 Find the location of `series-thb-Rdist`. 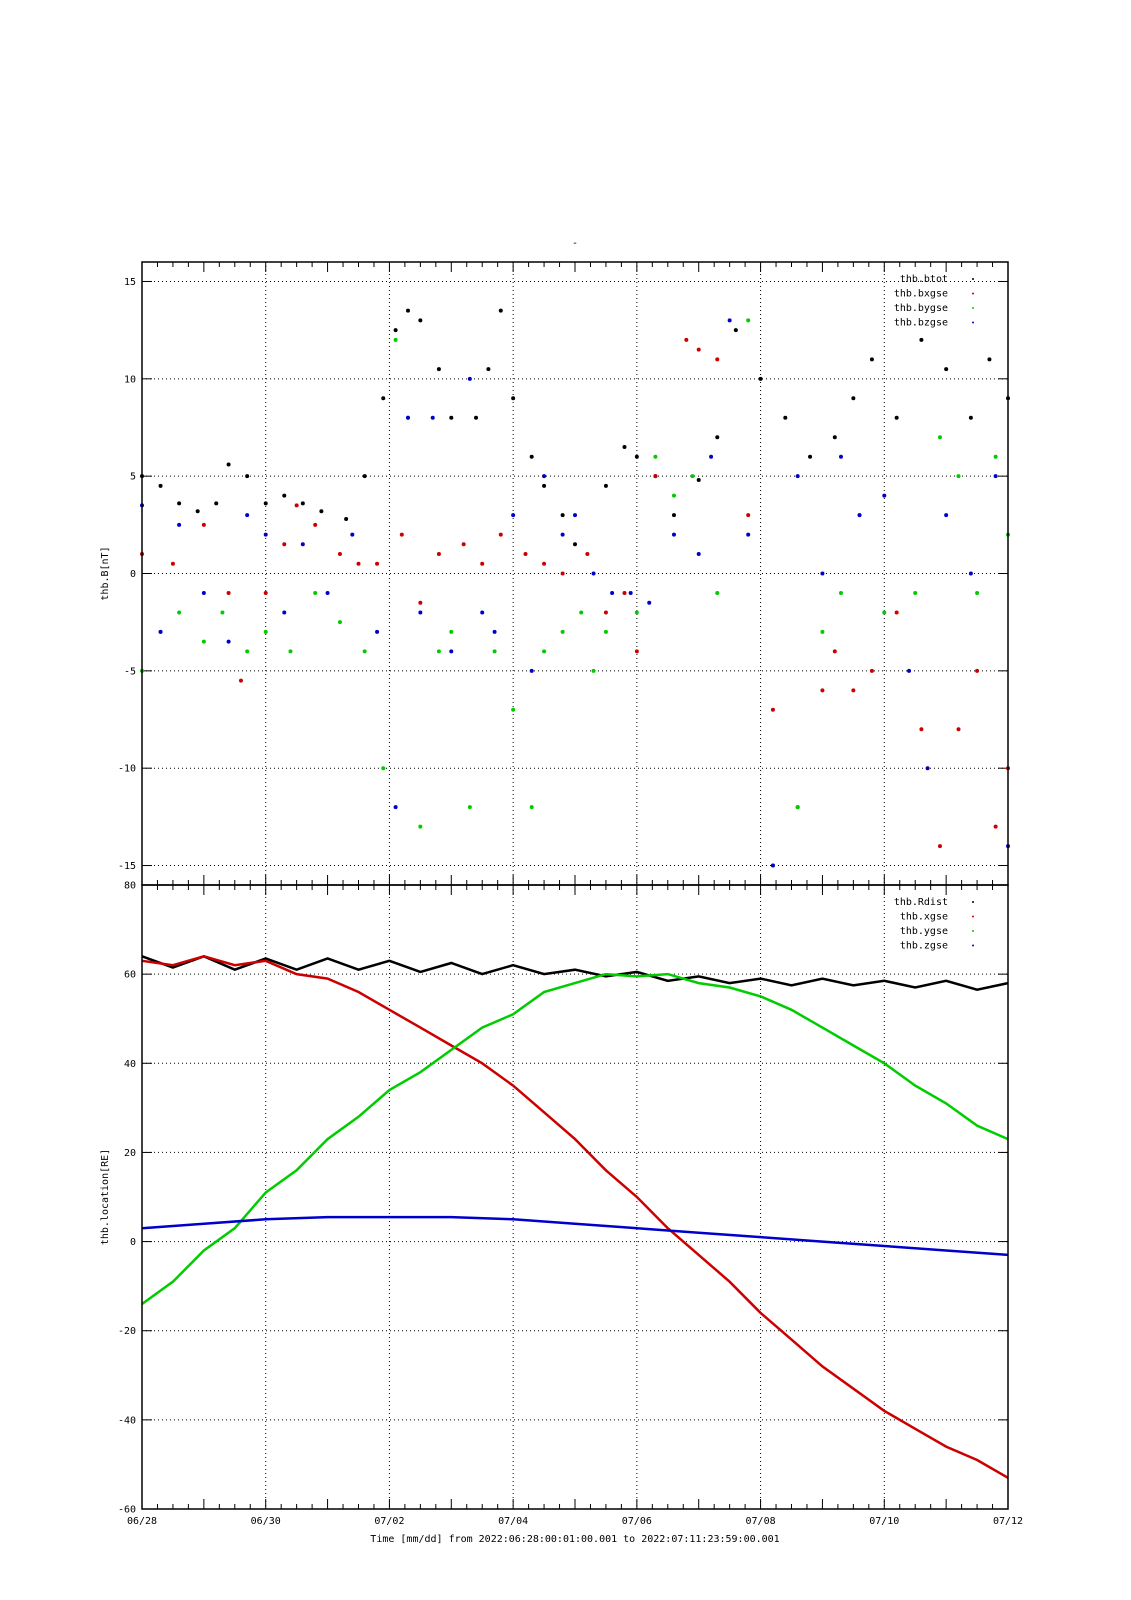

series-thb-Rdist is located at coordinates (575, 972).